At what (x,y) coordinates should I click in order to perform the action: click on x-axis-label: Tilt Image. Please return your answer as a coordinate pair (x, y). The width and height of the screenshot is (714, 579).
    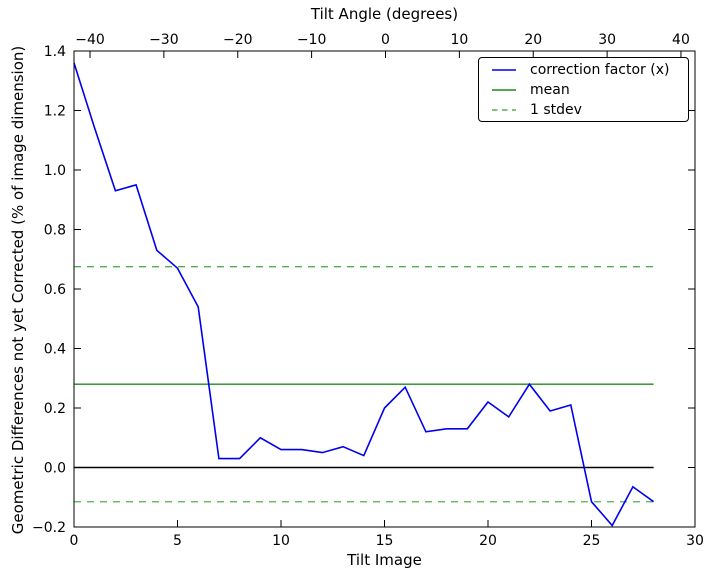
    Looking at the image, I should click on (384, 560).